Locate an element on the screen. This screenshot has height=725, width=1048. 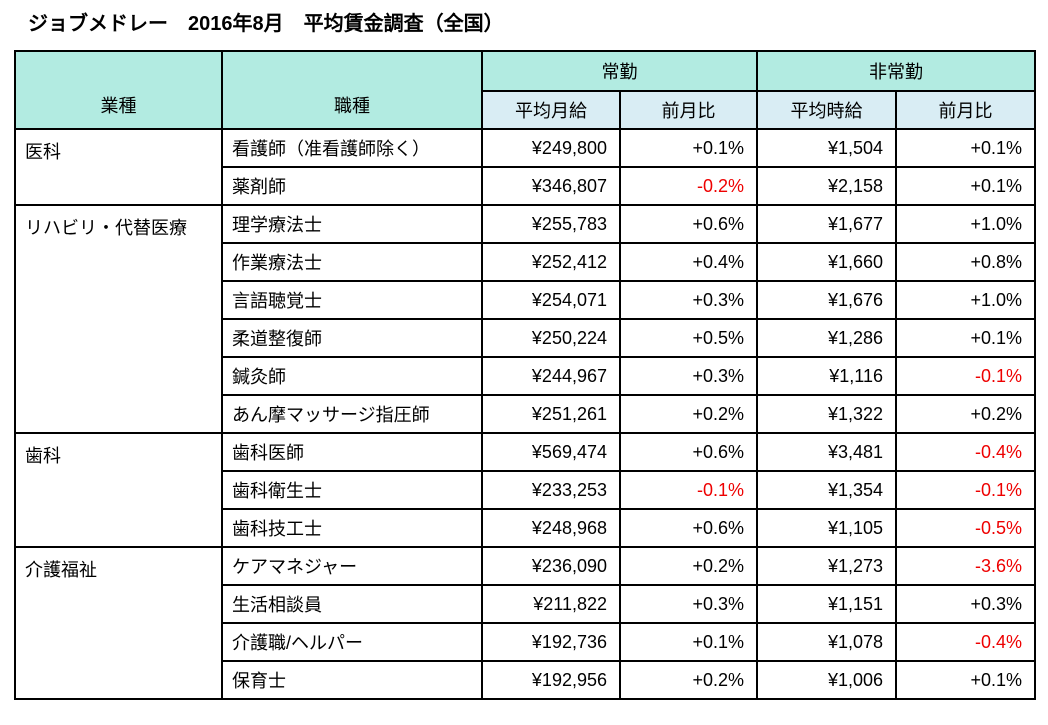
table-row: 介護職/ヘルパー ¥192,736 +0.1% ¥1,078 -0.4% is located at coordinates (525, 642).